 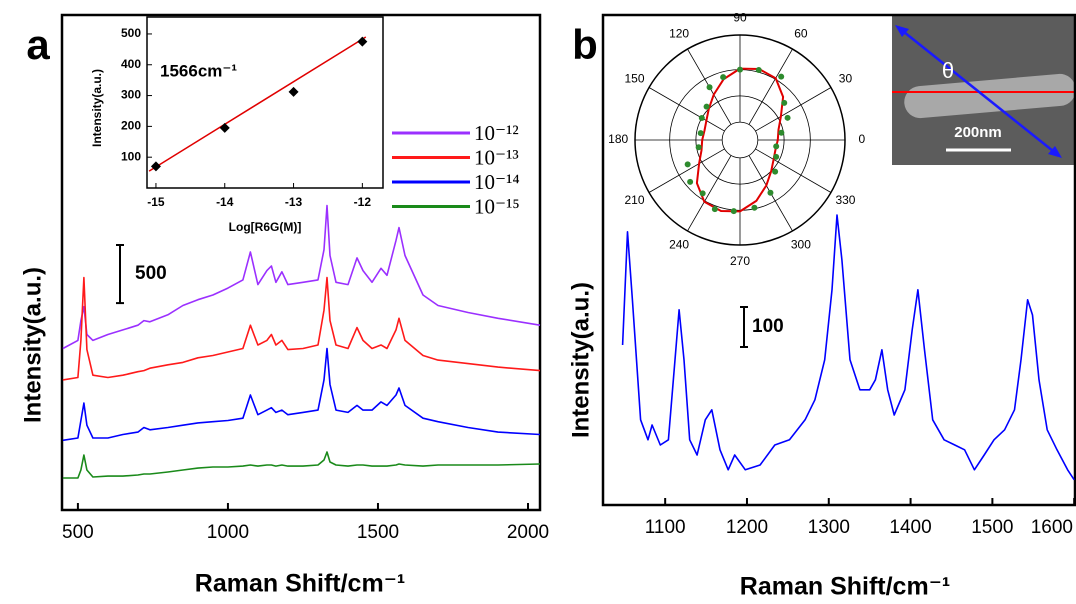 What do you see at coordinates (635, 200) in the screenshot?
I see `angle-label: 210` at bounding box center [635, 200].